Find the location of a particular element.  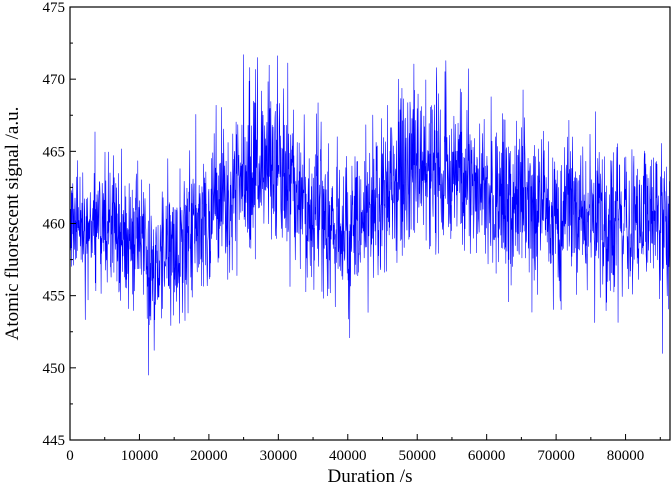

y-axis-ticks: 445 450 455 460 465 470 475 is located at coordinates (59, 224).